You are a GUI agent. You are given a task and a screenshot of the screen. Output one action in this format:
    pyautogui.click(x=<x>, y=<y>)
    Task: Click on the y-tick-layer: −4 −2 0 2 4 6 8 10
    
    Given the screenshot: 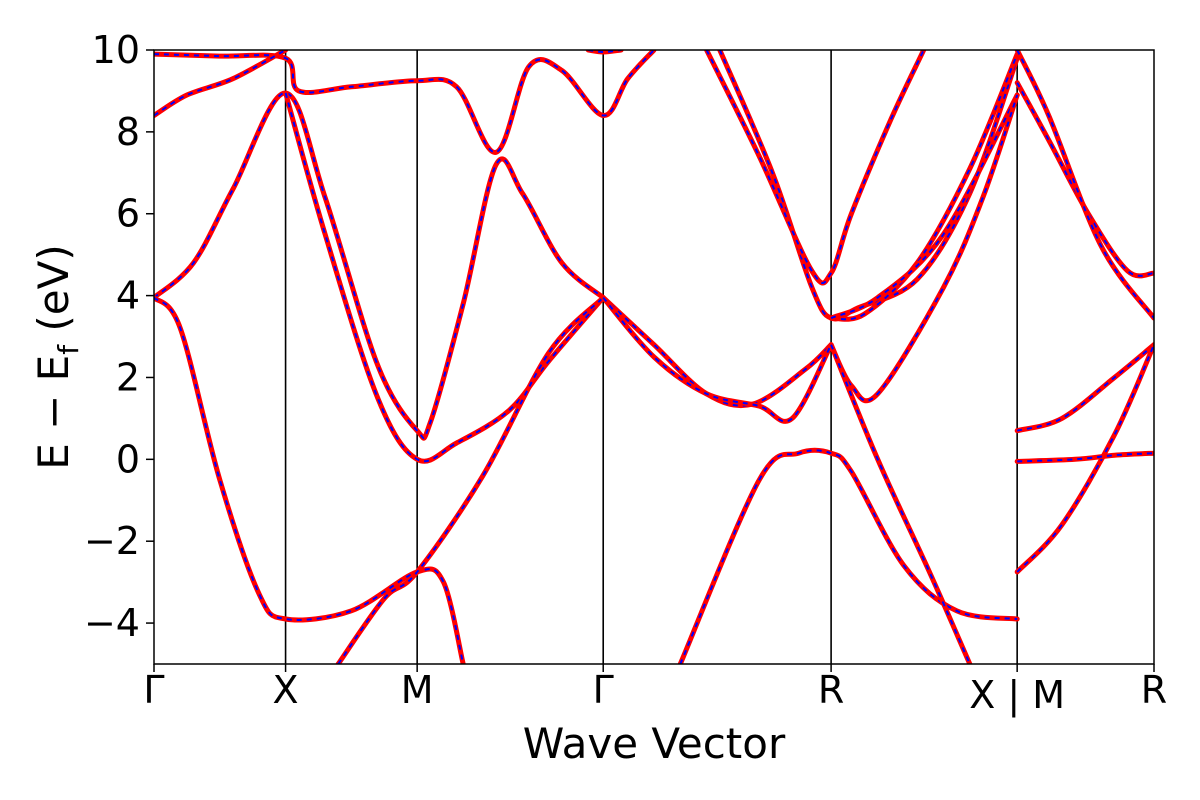 What is the action you would take?
    pyautogui.click(x=119, y=336)
    